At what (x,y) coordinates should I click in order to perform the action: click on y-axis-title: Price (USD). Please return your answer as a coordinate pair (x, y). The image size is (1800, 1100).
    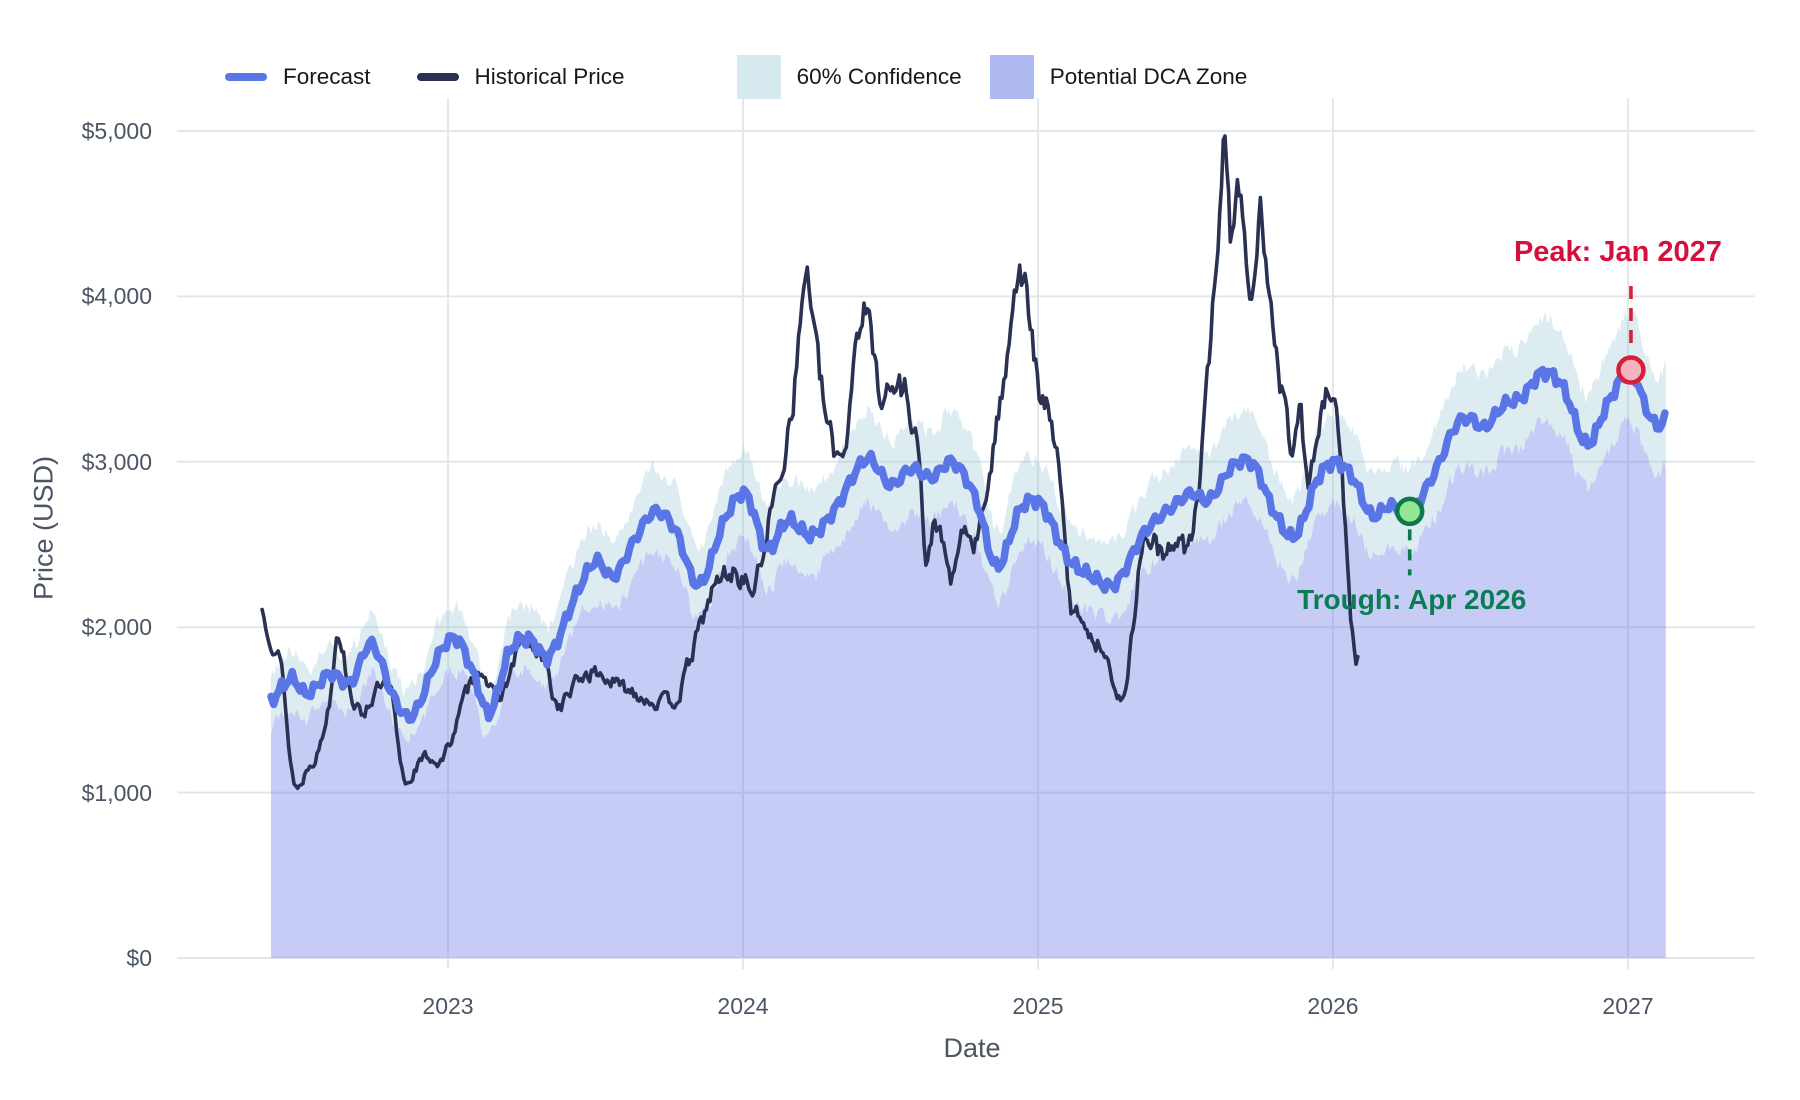
    Looking at the image, I should click on (43, 528).